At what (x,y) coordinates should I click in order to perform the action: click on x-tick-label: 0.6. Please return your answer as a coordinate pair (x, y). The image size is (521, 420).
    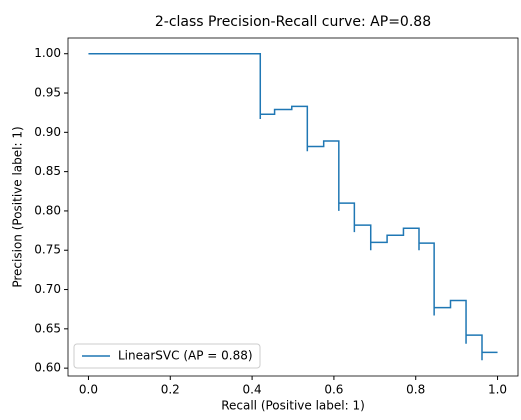
    Looking at the image, I should click on (333, 390).